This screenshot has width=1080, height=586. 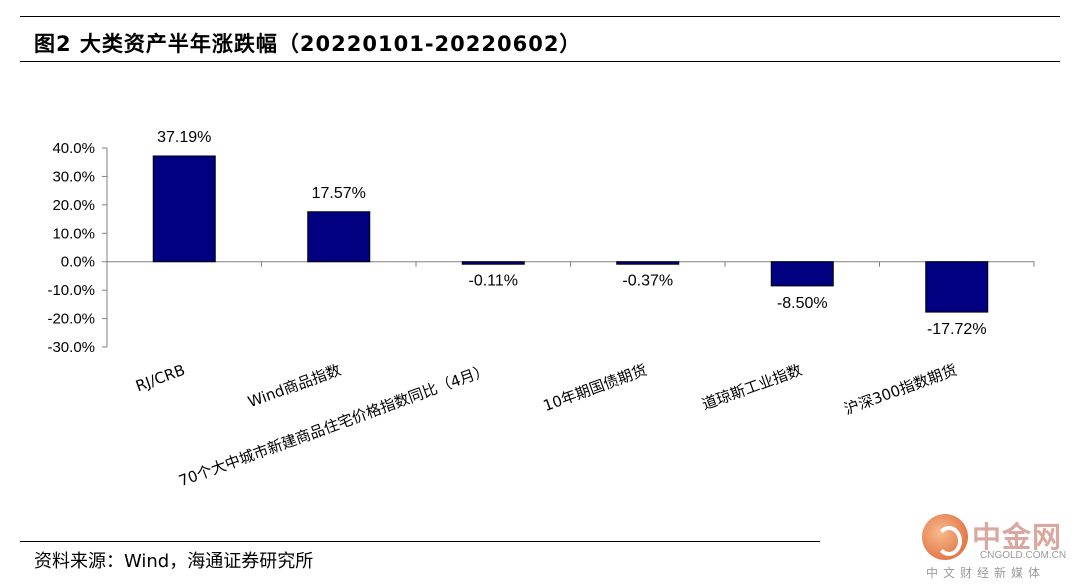 What do you see at coordinates (802, 303) in the screenshot?
I see `data-label: -8.50%` at bounding box center [802, 303].